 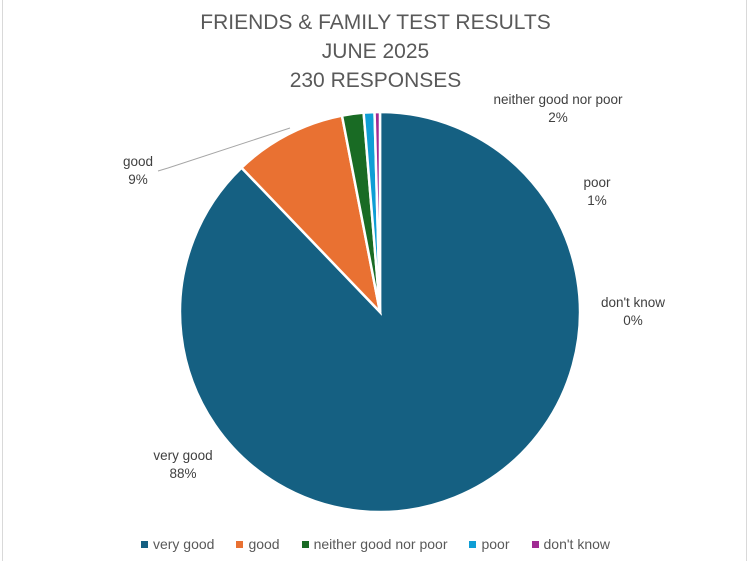 I want to click on legend-item: poor, so click(x=489, y=544).